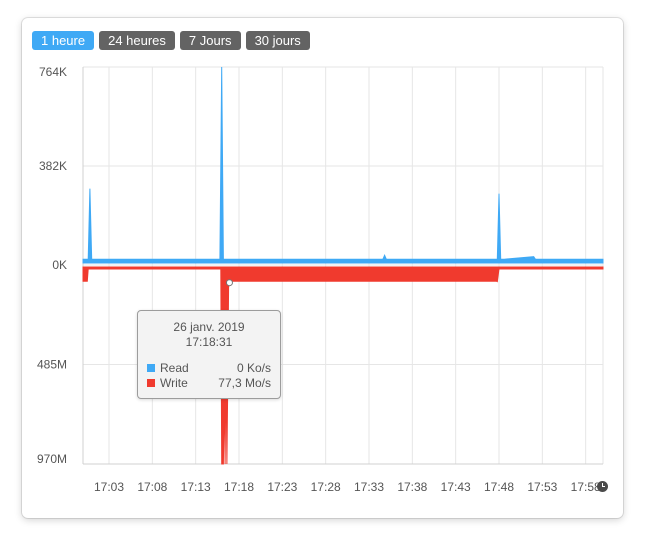  I want to click on x-tick-label: 17:28, so click(326, 487).